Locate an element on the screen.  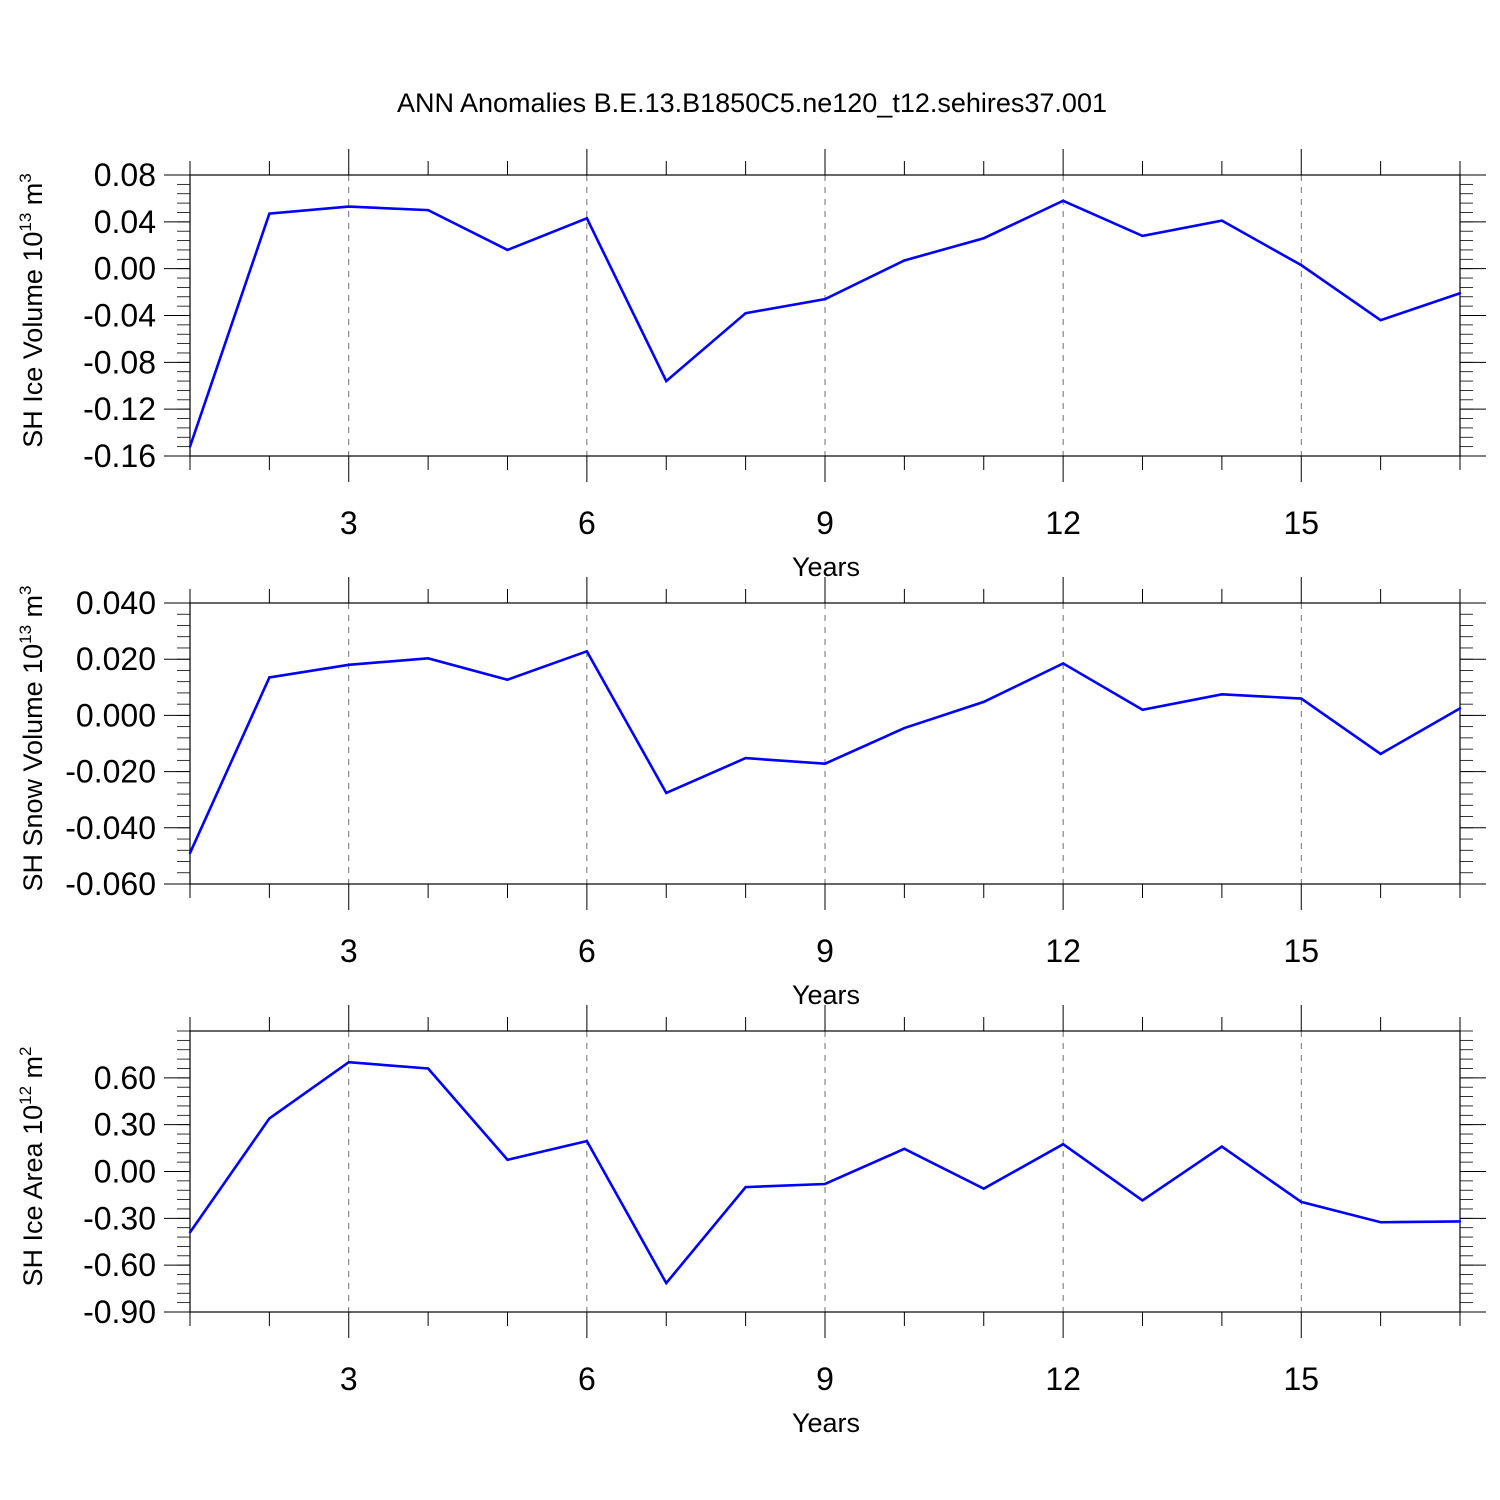
y-axis-label: SH Snow Volume 1013 m3 is located at coordinates (32, 738).